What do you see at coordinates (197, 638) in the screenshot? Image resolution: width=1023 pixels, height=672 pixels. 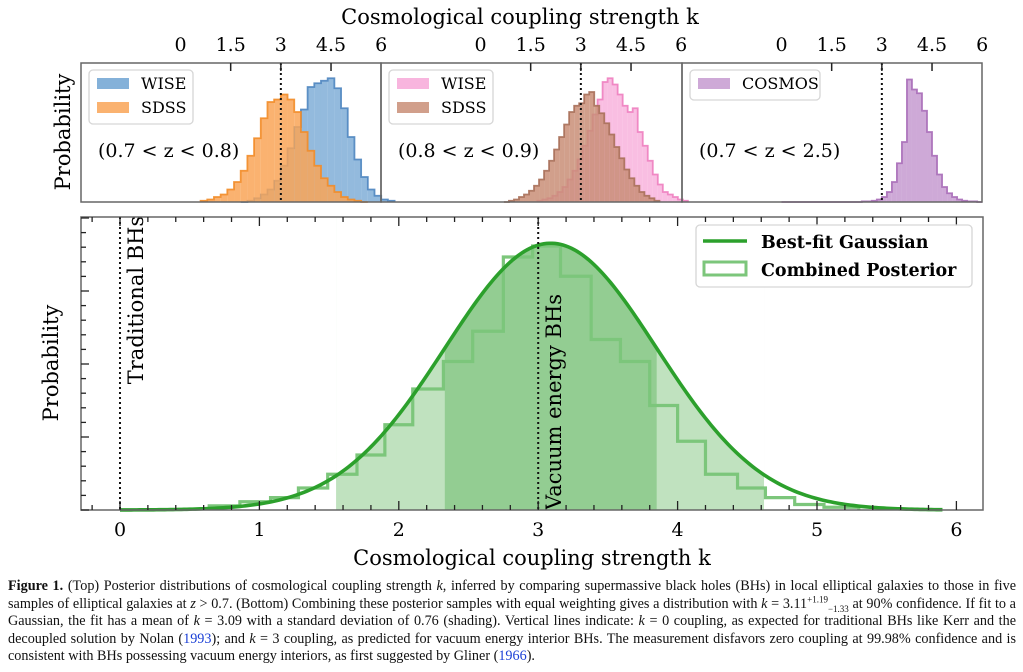 I see `citation-link: 1993` at bounding box center [197, 638].